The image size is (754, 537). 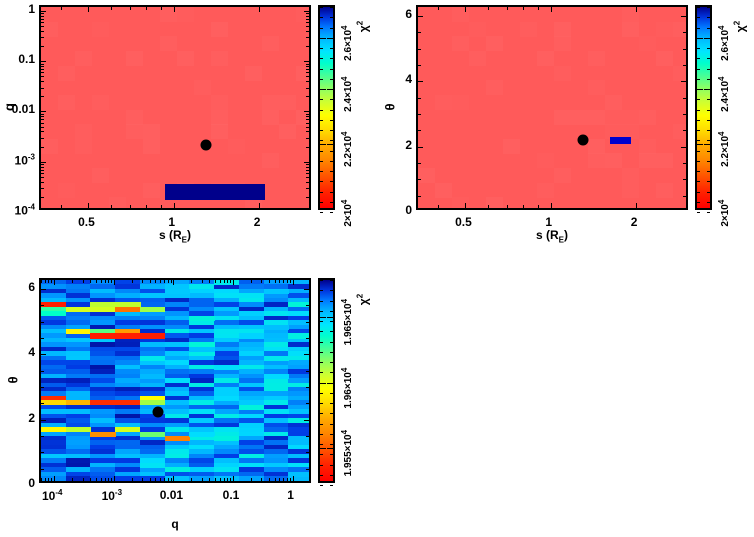 What do you see at coordinates (552, 107) in the screenshot?
I see `plot-area-s-theta` at bounding box center [552, 107].